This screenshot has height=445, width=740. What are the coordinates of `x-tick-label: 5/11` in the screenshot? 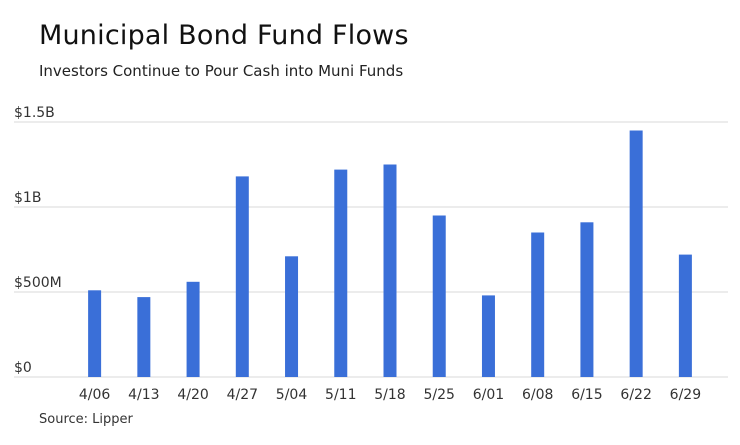 It's located at (340, 395).